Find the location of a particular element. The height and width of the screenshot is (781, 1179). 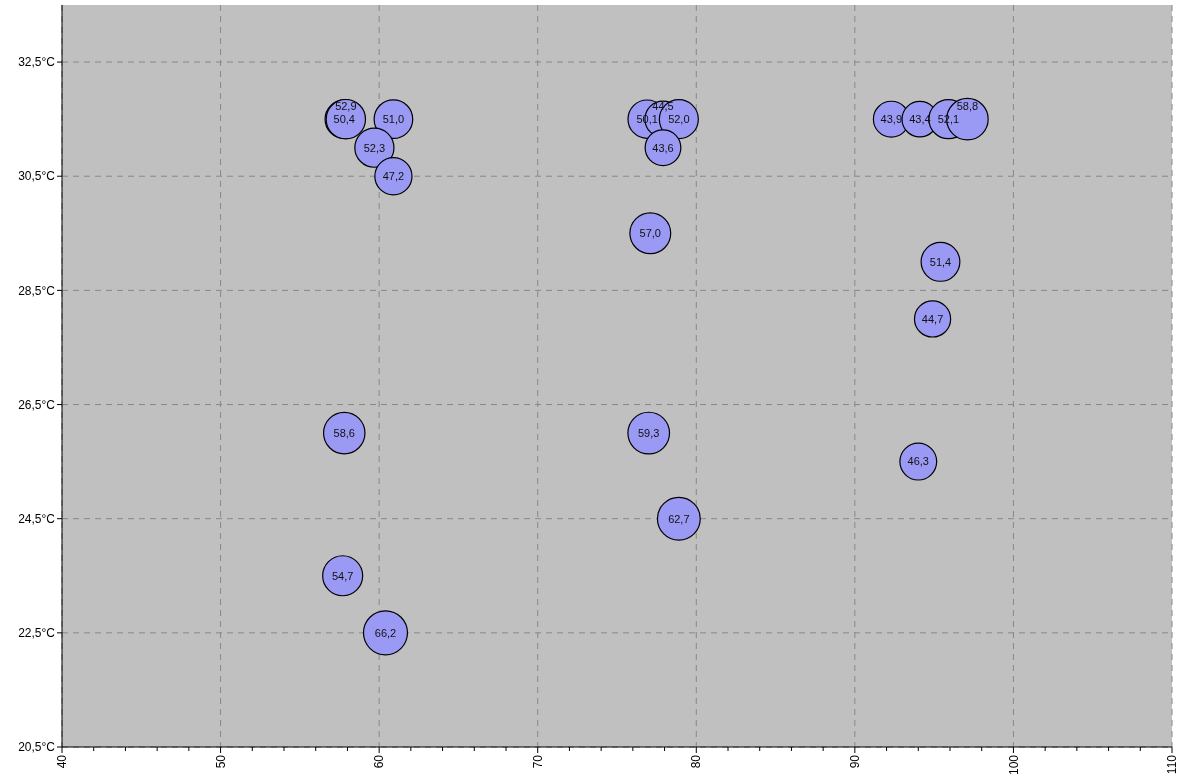

data-label: 52,3 is located at coordinates (374, 147).